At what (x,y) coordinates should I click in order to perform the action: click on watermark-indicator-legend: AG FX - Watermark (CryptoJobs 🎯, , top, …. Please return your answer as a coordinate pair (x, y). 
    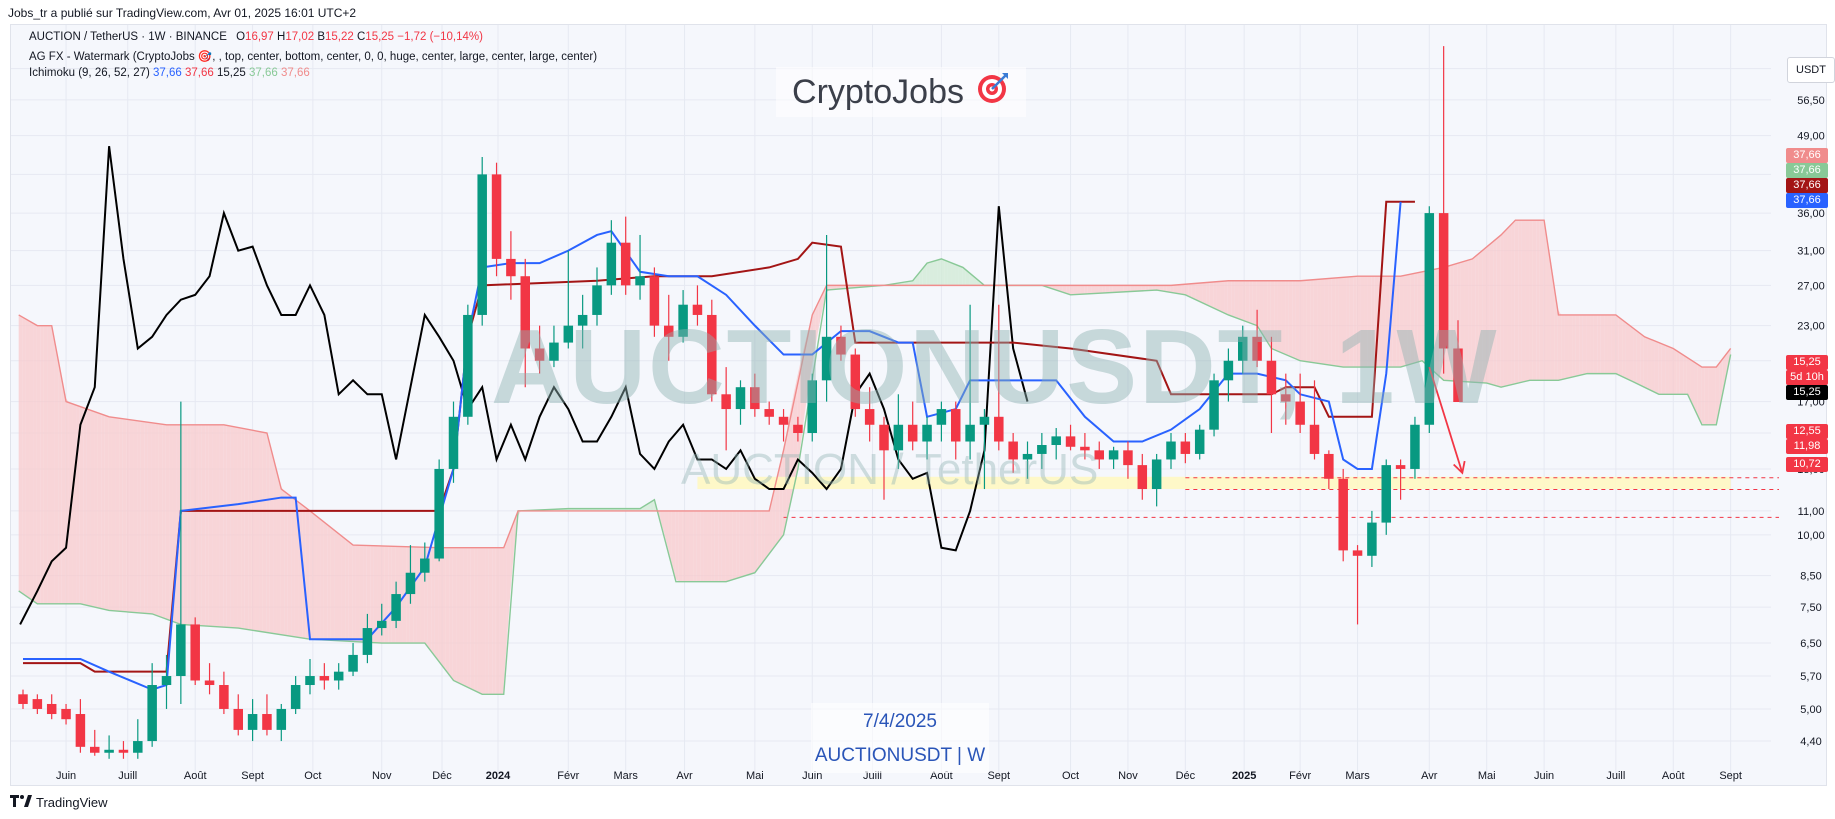
    Looking at the image, I should click on (313, 57).